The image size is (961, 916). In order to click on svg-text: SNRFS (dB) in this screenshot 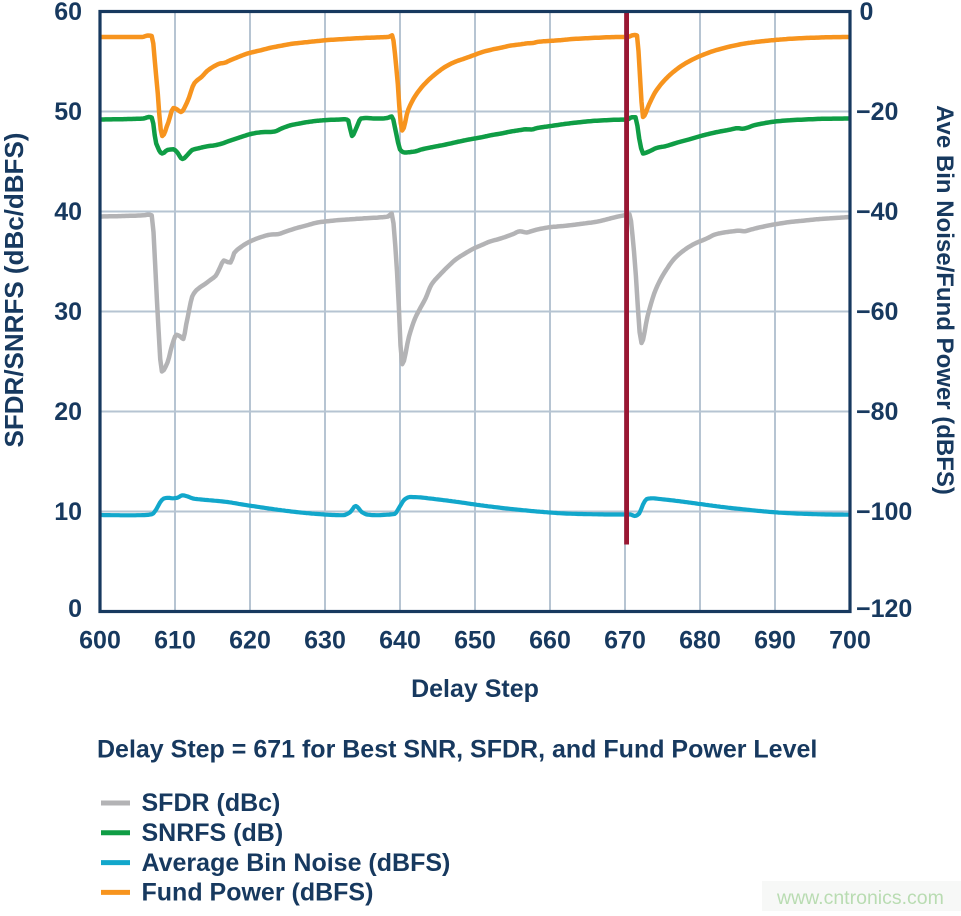, I will do `click(213, 833)`.